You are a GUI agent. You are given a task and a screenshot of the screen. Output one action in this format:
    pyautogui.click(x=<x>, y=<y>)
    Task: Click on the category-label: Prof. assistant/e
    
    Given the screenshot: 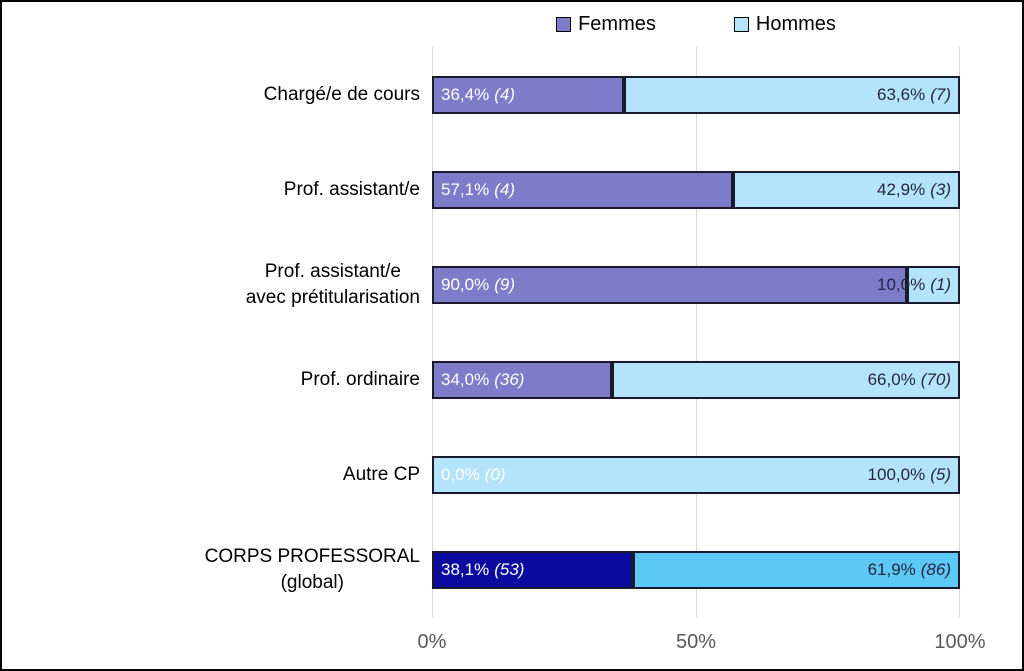 What is the action you would take?
    pyautogui.click(x=351, y=189)
    